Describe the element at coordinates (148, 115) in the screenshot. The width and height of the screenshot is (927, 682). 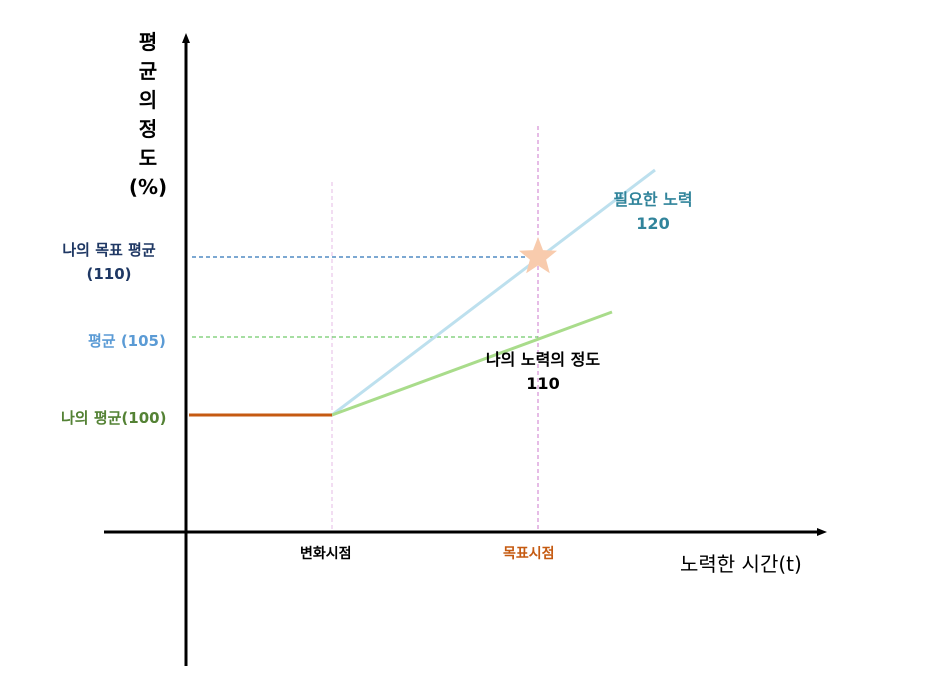
I see `y-axis-title: 평 균 의 정 도 (%)` at that location.